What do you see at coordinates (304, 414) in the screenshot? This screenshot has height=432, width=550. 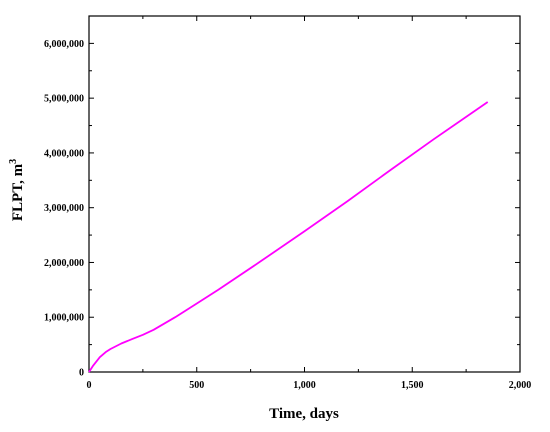 I see `x-axis-title: Time, days` at bounding box center [304, 414].